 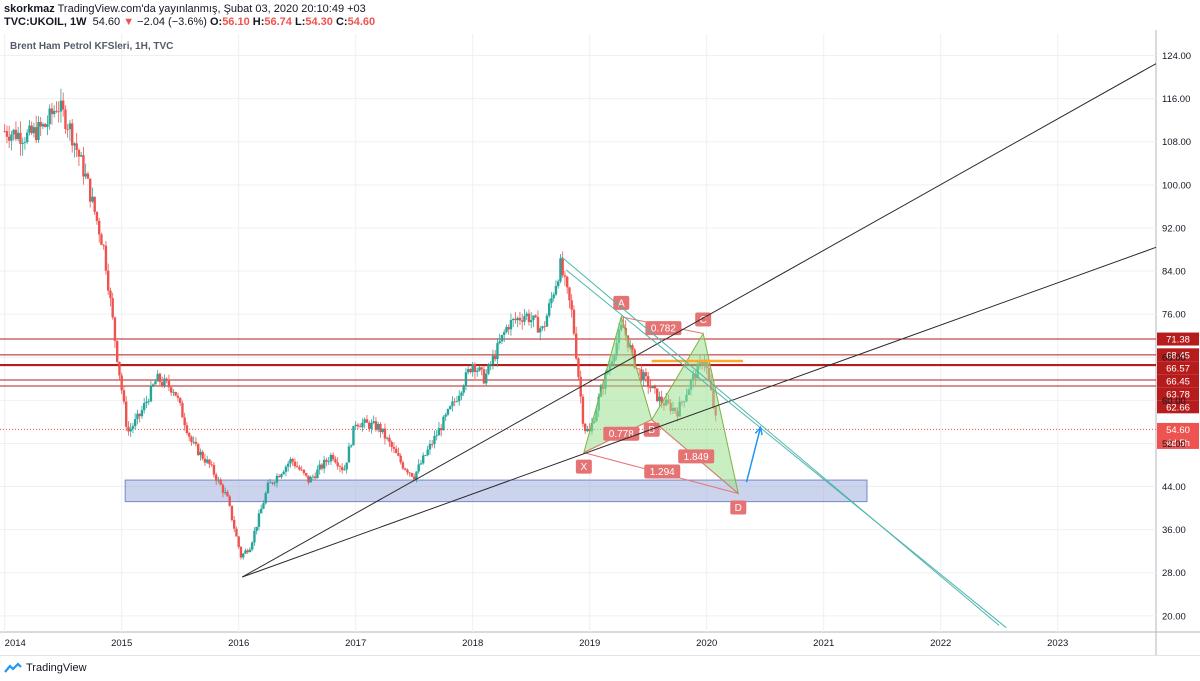 I want to click on support-zone, so click(x=496, y=491).